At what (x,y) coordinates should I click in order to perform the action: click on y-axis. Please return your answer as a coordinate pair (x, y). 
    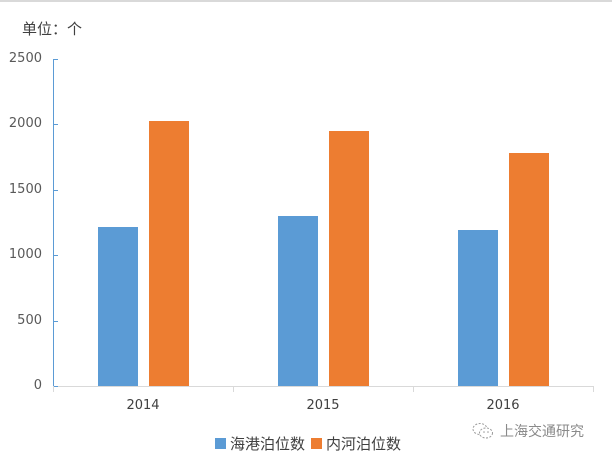
    Looking at the image, I should click on (53, 222).